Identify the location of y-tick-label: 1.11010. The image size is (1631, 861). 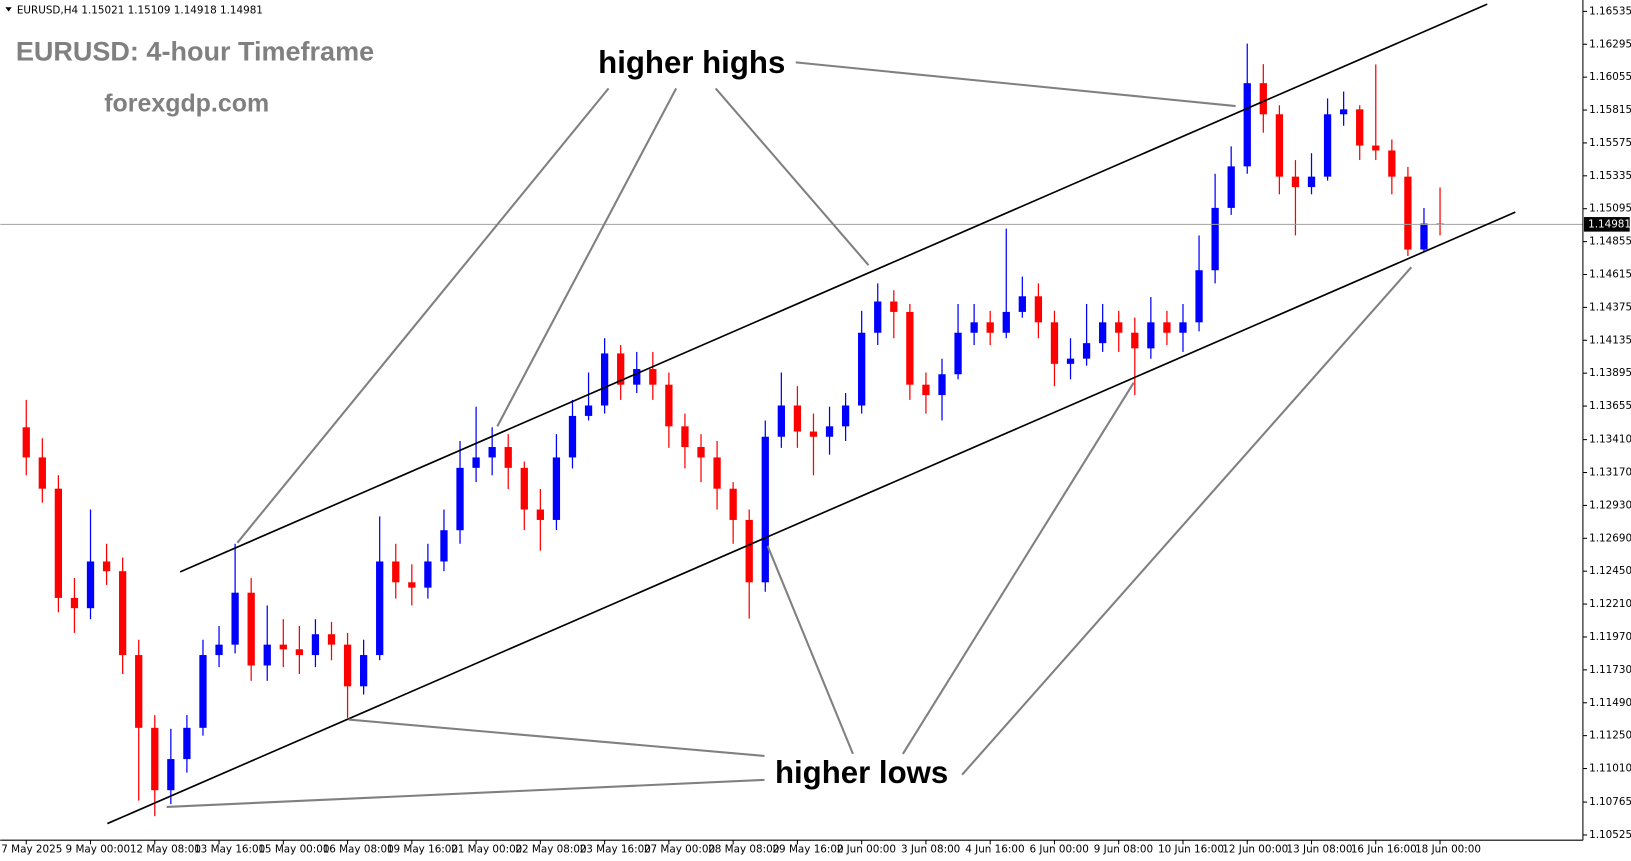
(1610, 769).